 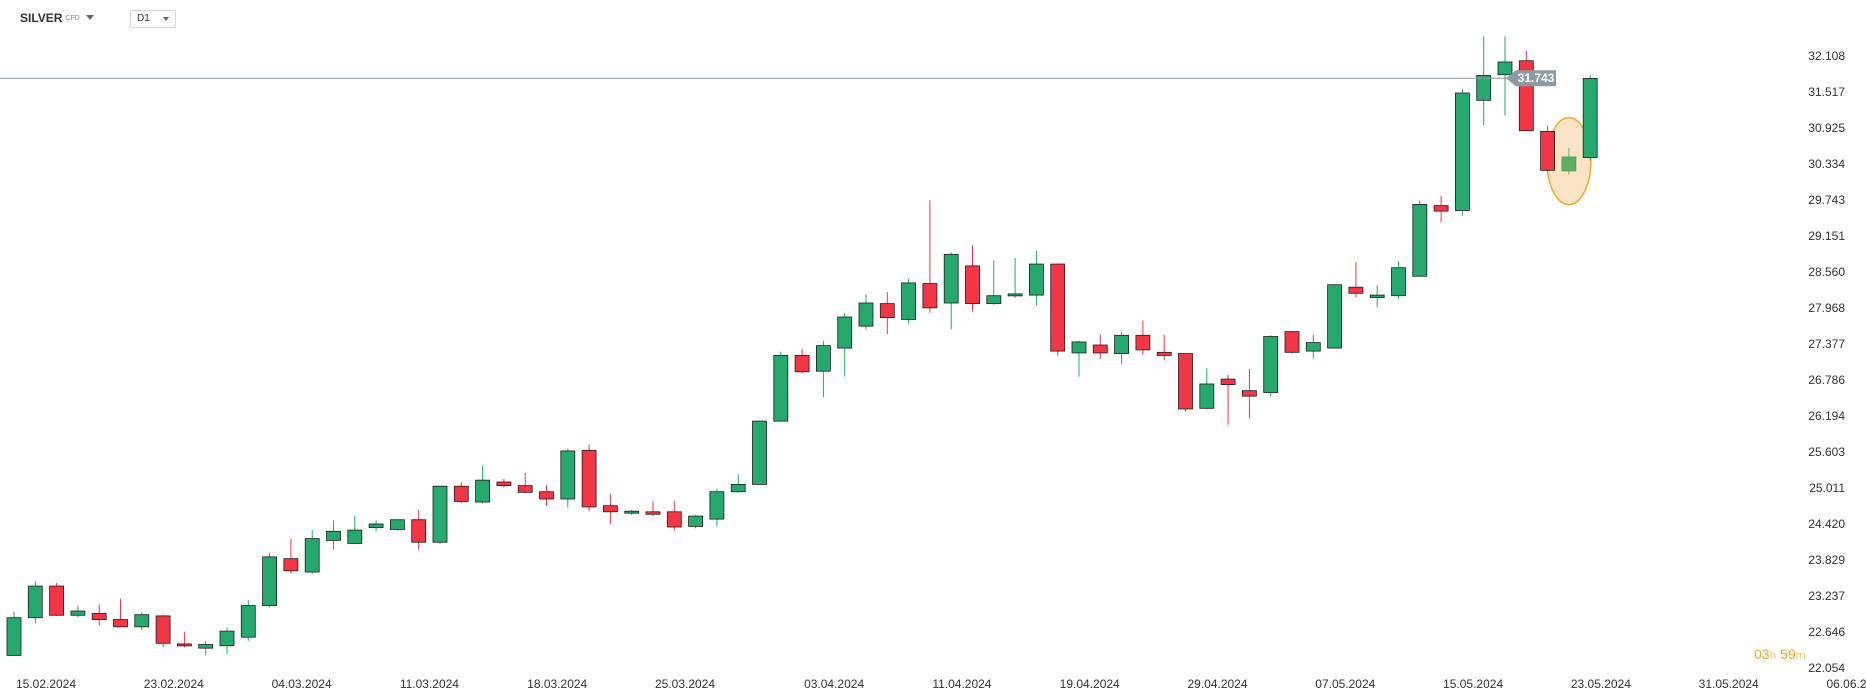 What do you see at coordinates (1846, 684) in the screenshot?
I see `x-tick-label: 06.06.2024` at bounding box center [1846, 684].